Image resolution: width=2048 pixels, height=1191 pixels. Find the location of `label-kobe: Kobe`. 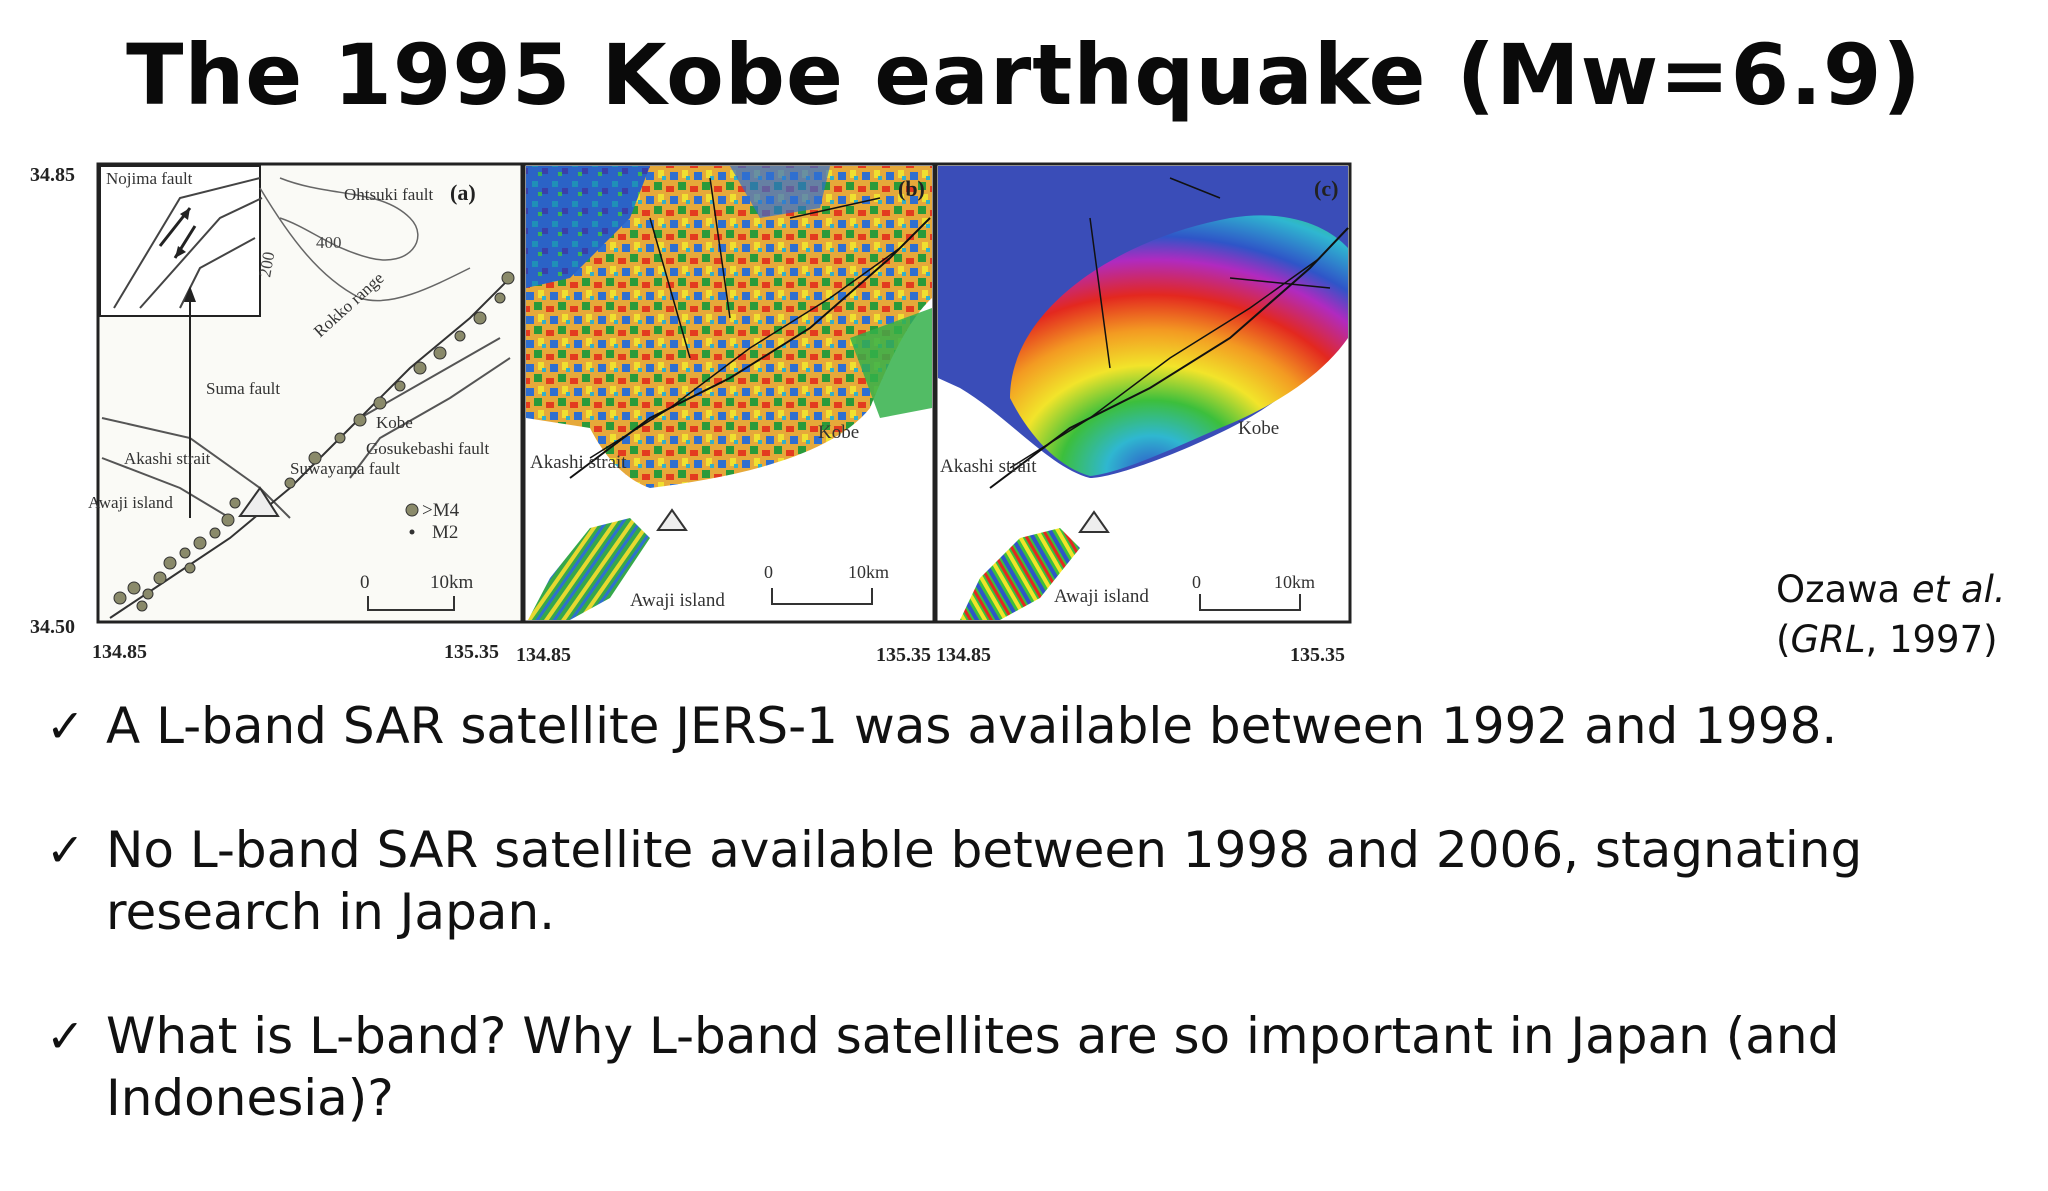

label-kobe: Kobe is located at coordinates (394, 422).